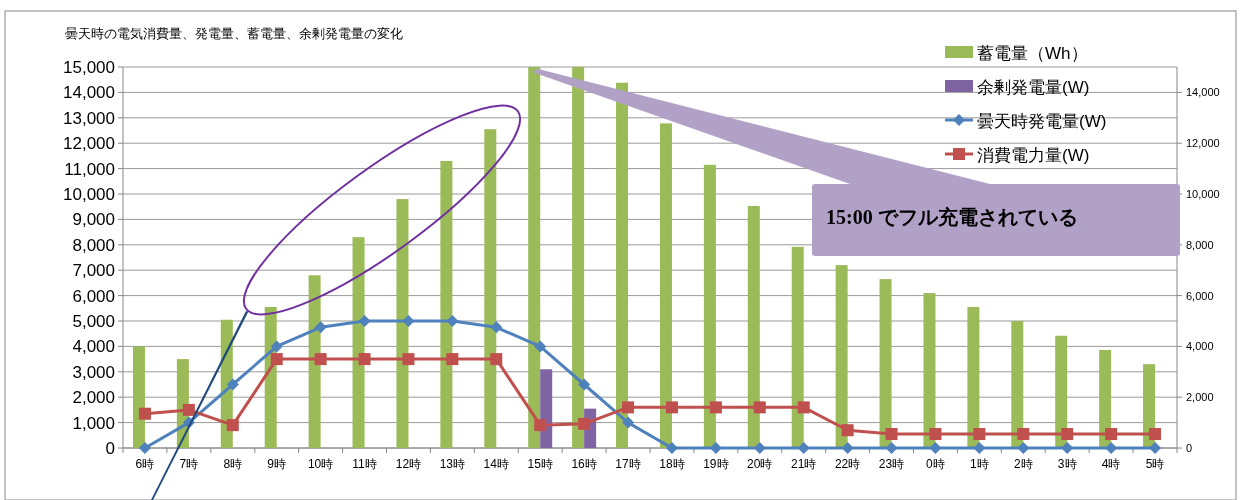  What do you see at coordinates (364, 464) in the screenshot?
I see `x-tick-label: 11時` at bounding box center [364, 464].